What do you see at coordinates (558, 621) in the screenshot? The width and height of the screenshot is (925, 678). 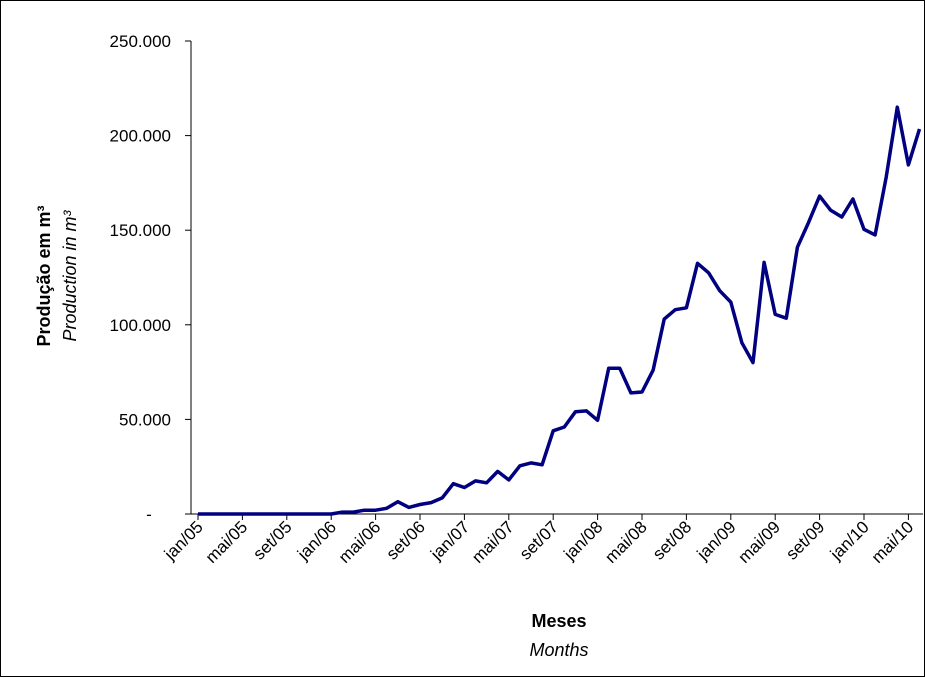 I see `x-axis-title: Meses` at bounding box center [558, 621].